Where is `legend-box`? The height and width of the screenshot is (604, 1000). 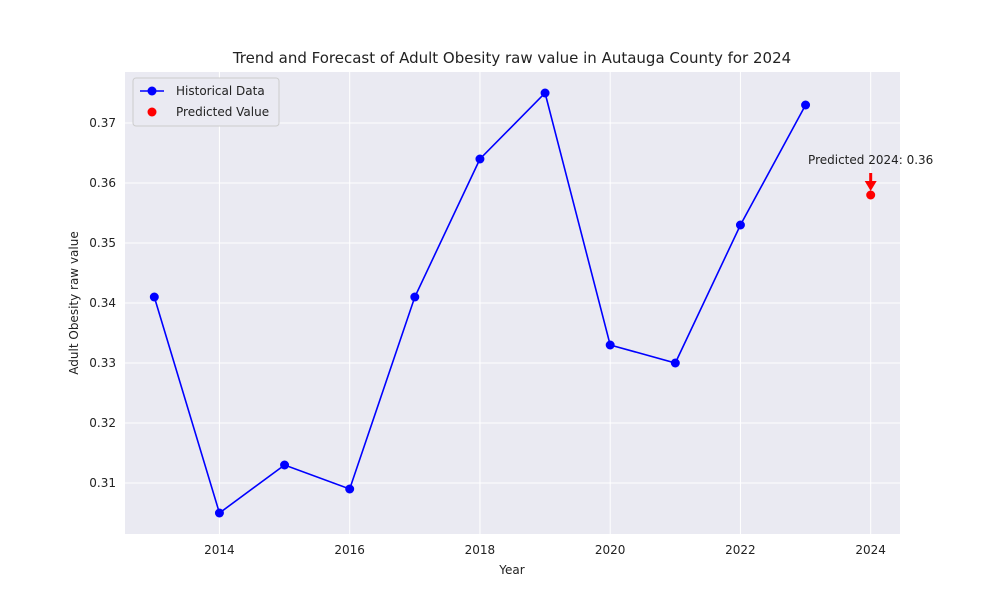 legend-box is located at coordinates (206, 102).